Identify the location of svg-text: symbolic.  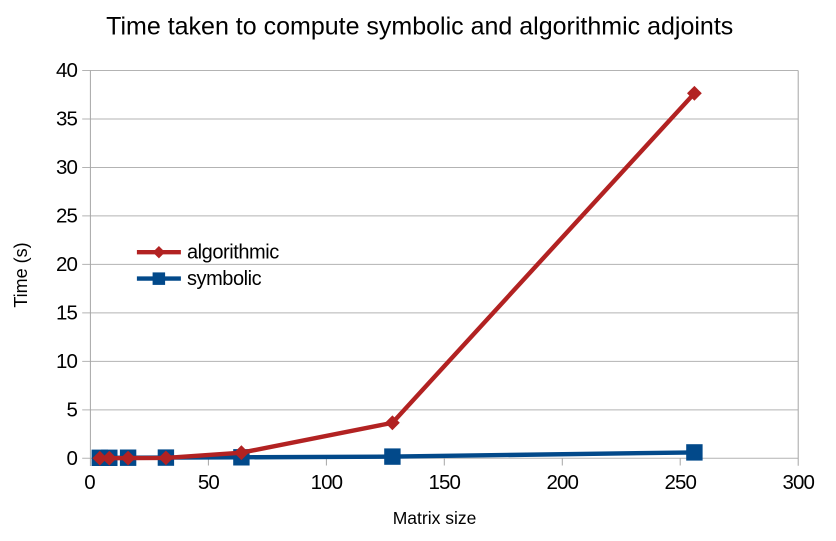
(224, 279).